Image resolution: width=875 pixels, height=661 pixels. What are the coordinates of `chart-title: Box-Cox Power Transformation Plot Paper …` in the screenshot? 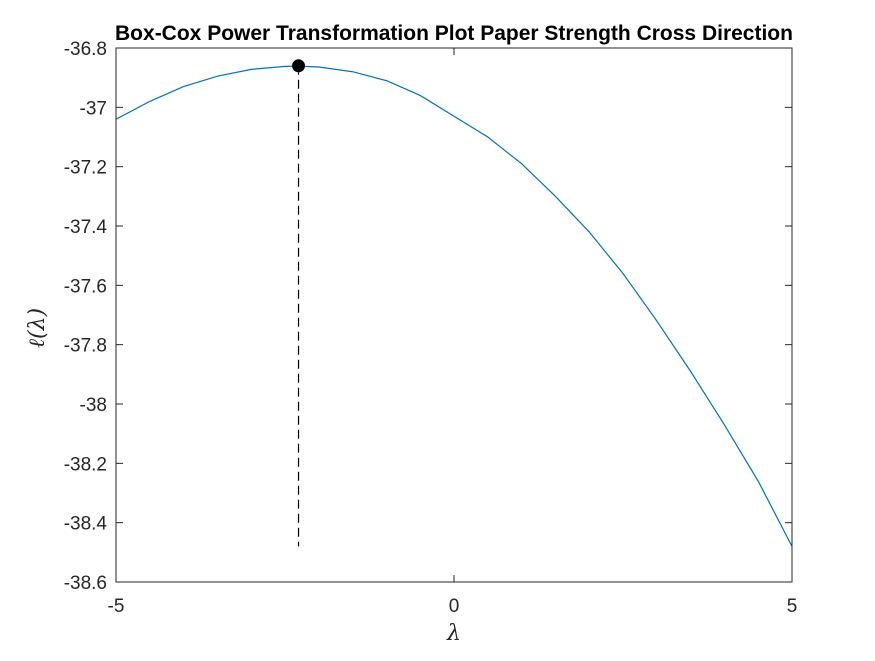 It's located at (454, 33).